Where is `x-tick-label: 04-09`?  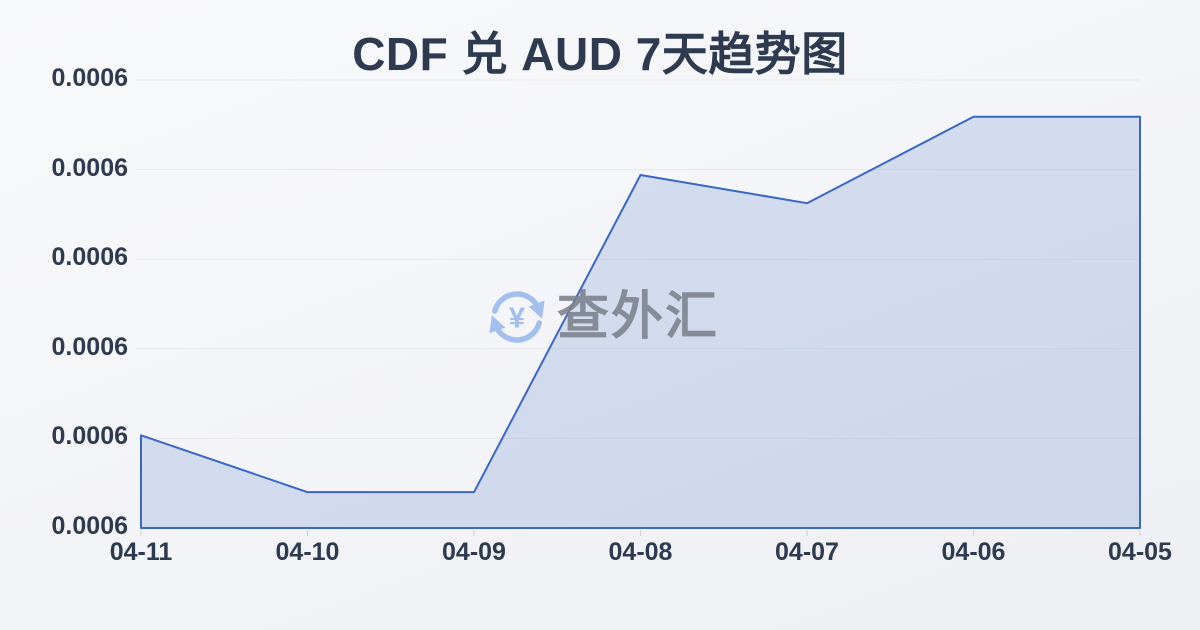 x-tick-label: 04-09 is located at coordinates (474, 552).